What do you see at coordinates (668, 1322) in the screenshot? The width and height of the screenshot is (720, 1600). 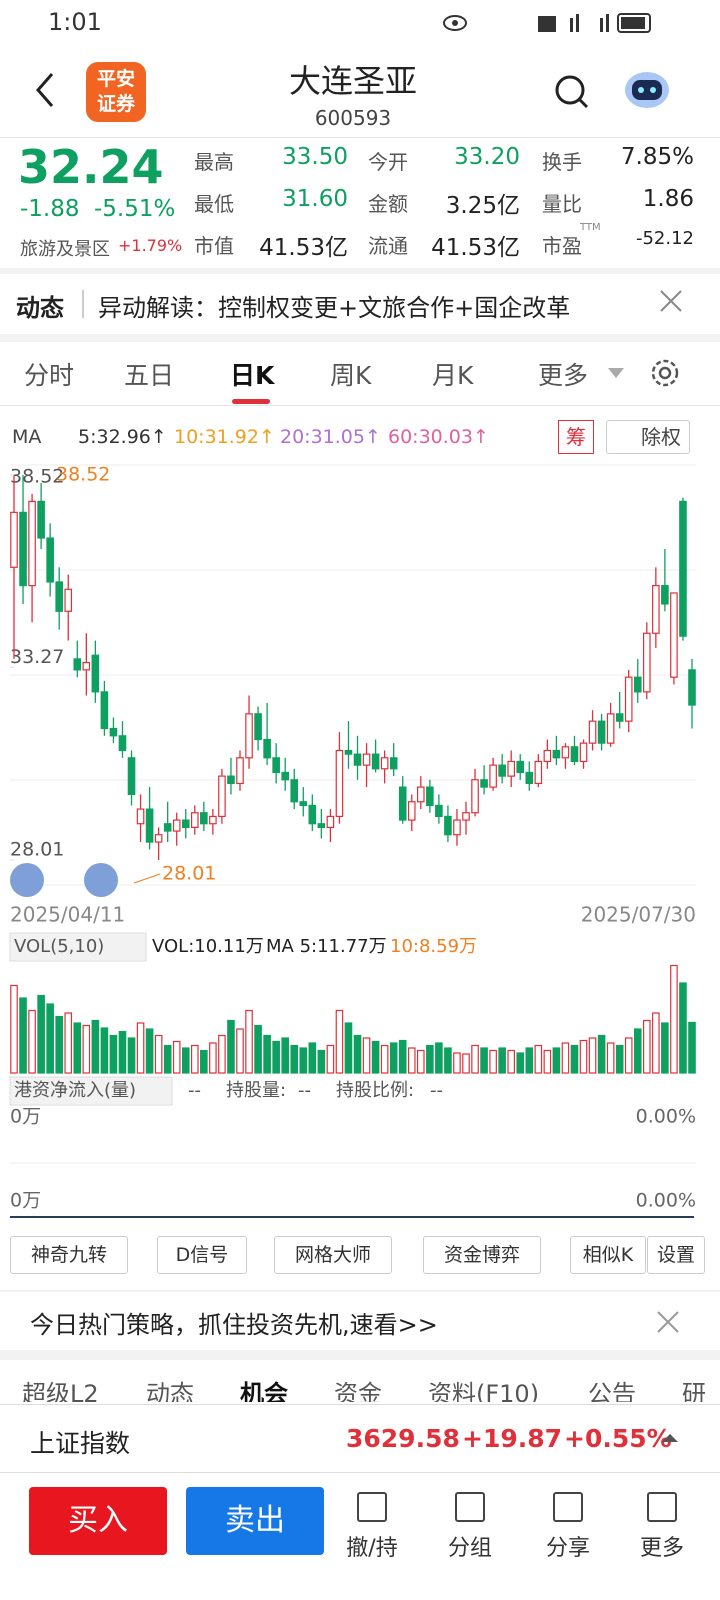 I see `close-banner` at bounding box center [668, 1322].